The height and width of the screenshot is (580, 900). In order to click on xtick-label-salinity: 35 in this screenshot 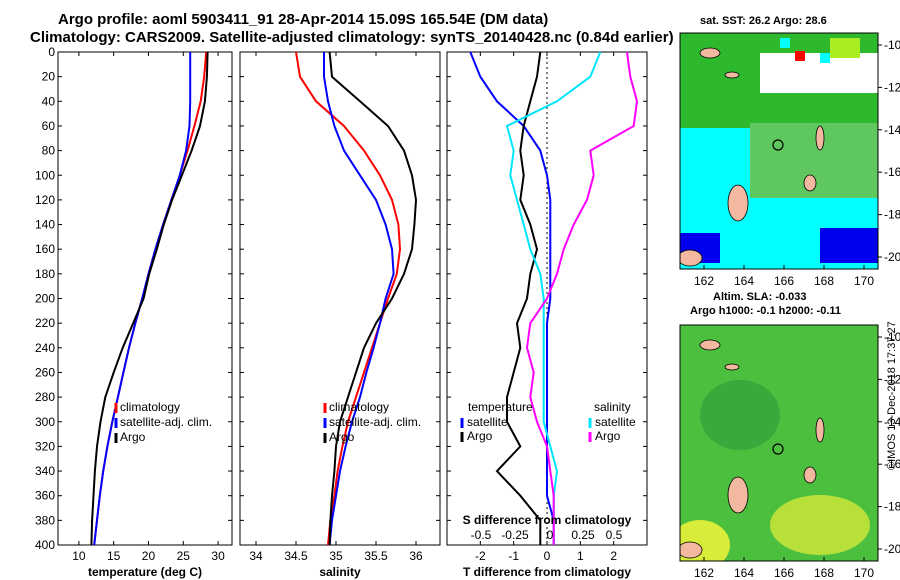, I will do `click(336, 556)`.